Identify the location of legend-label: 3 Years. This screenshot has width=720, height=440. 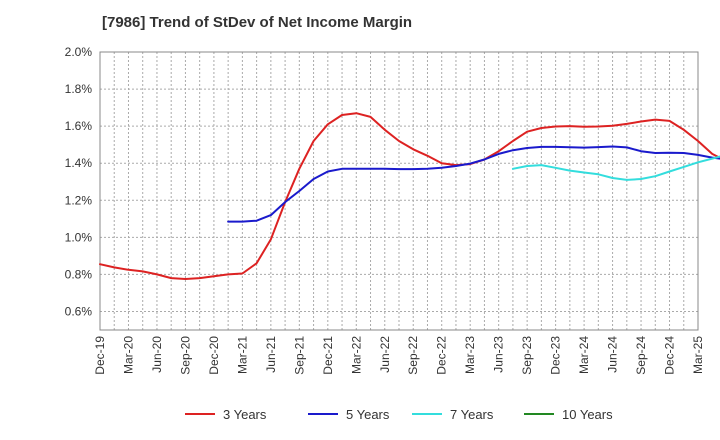
(245, 414).